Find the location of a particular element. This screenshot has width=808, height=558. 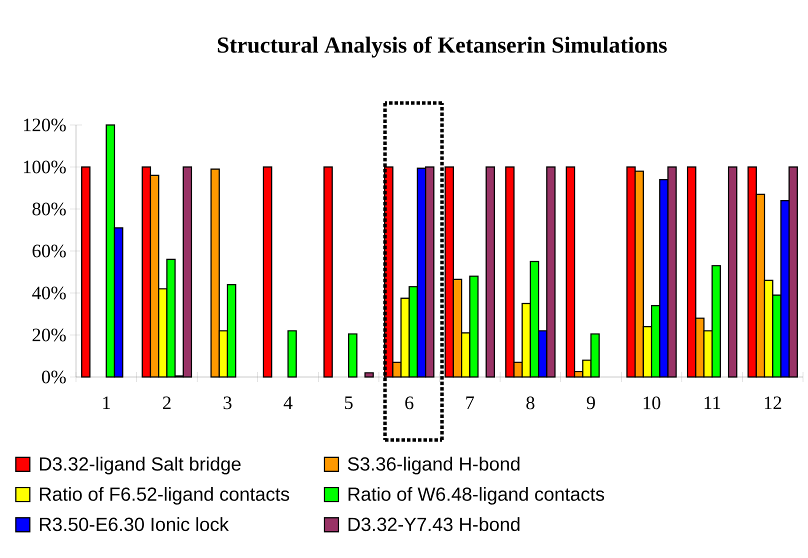

y-tick-label: 60% is located at coordinates (49, 251).